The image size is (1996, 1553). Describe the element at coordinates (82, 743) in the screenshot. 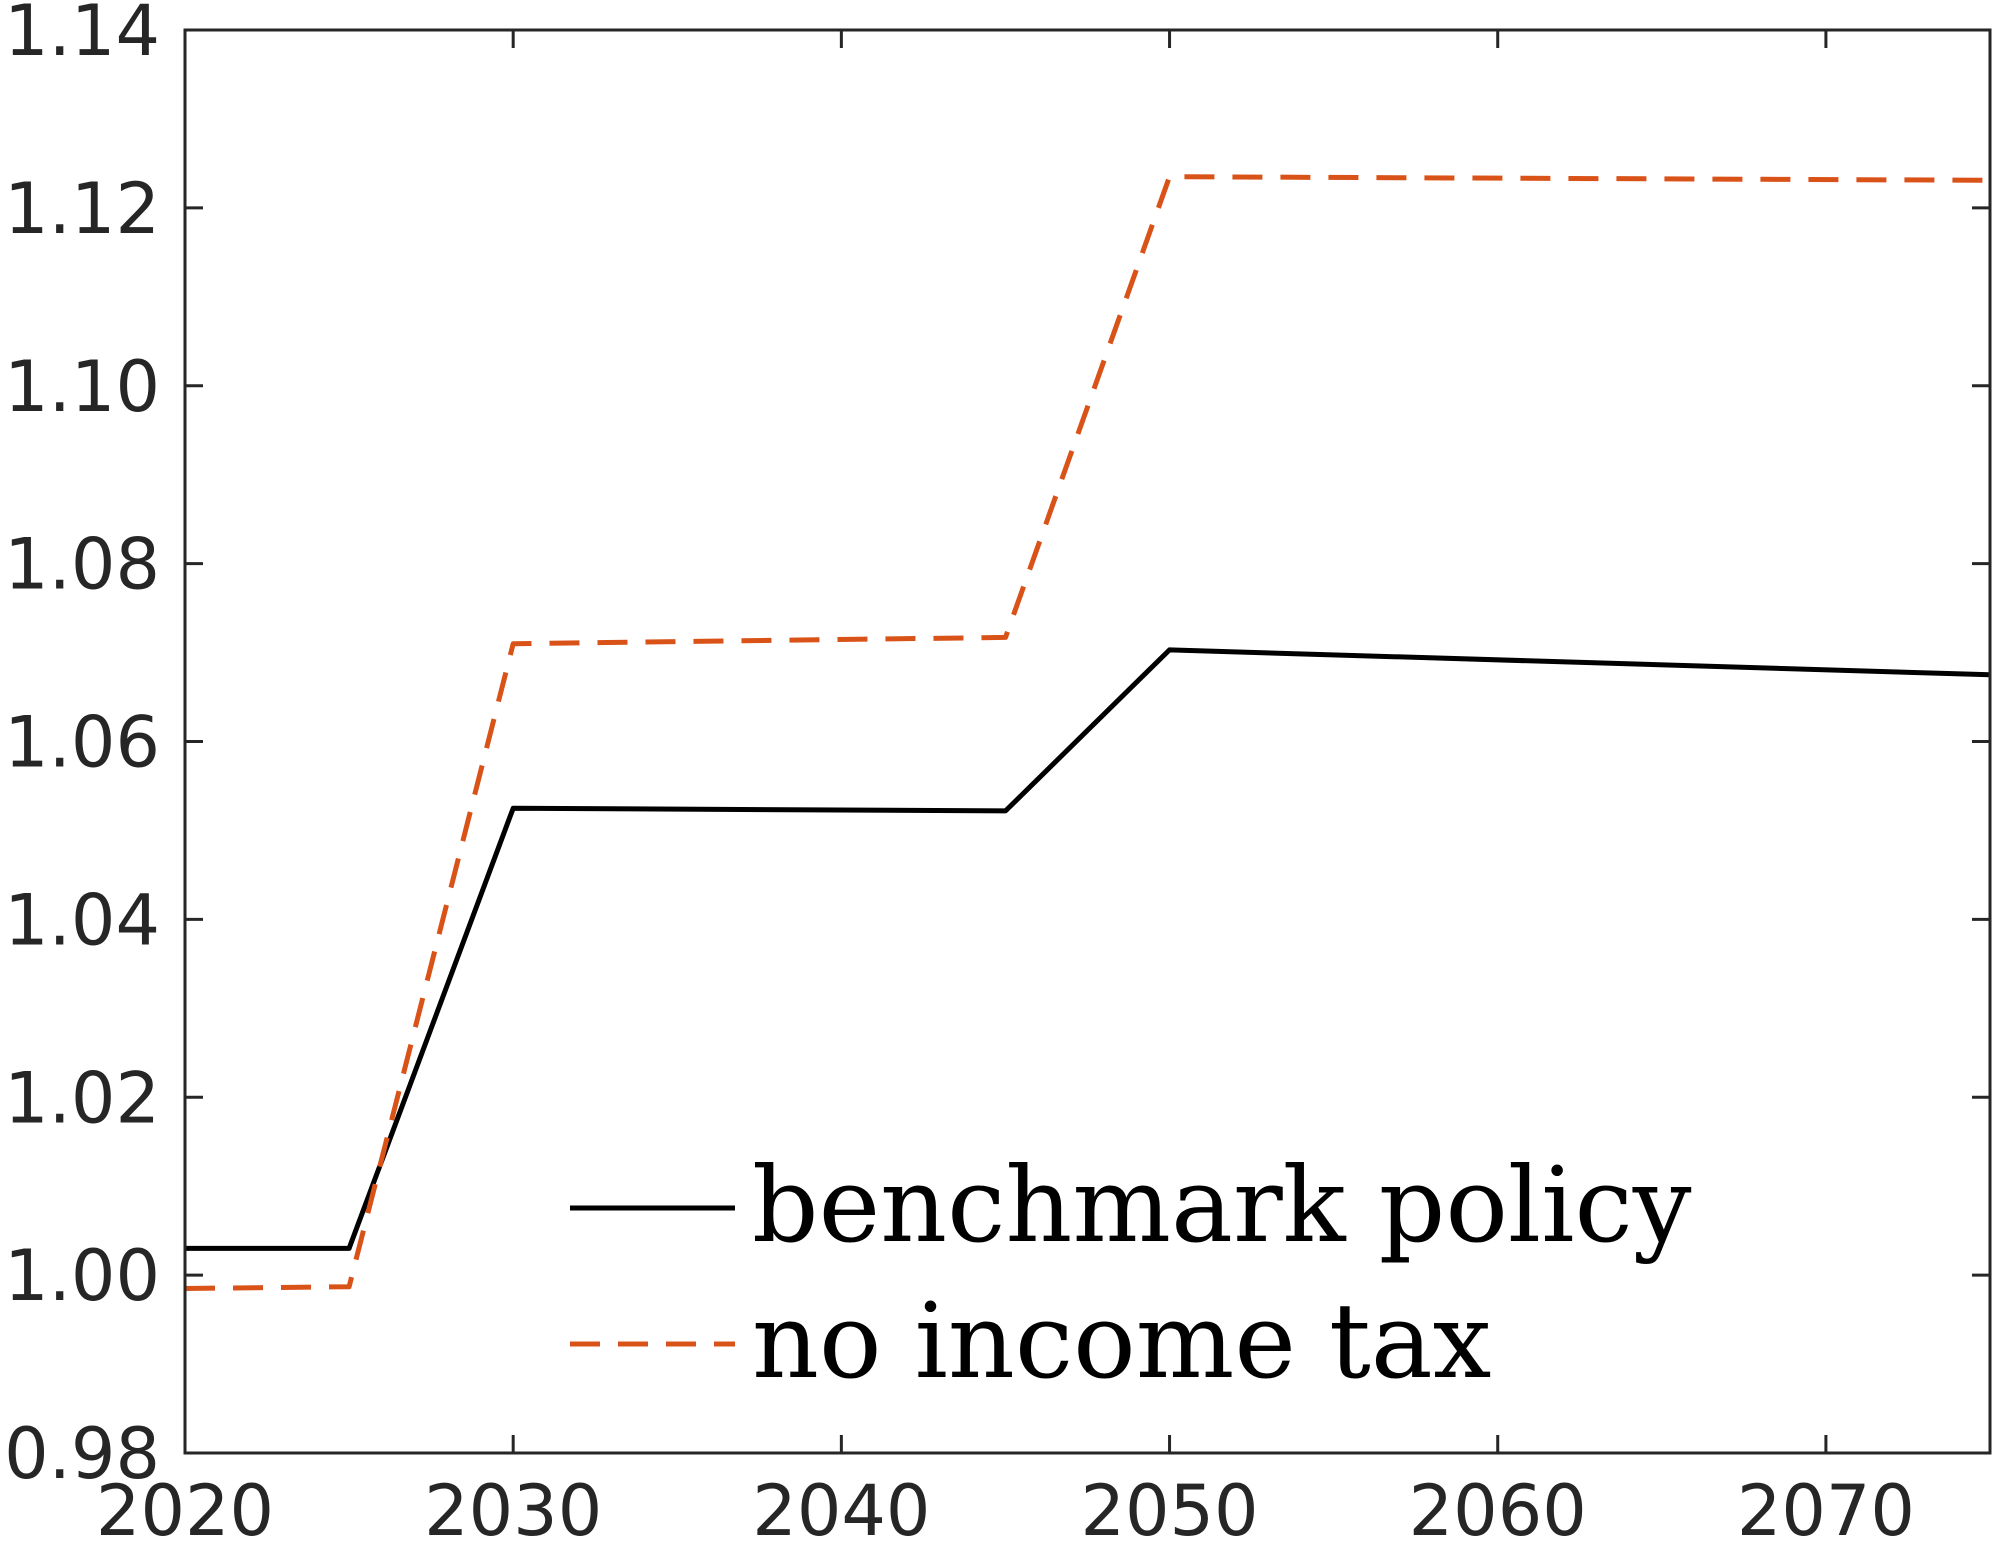

I see `y-tick-label: 1.06` at that location.